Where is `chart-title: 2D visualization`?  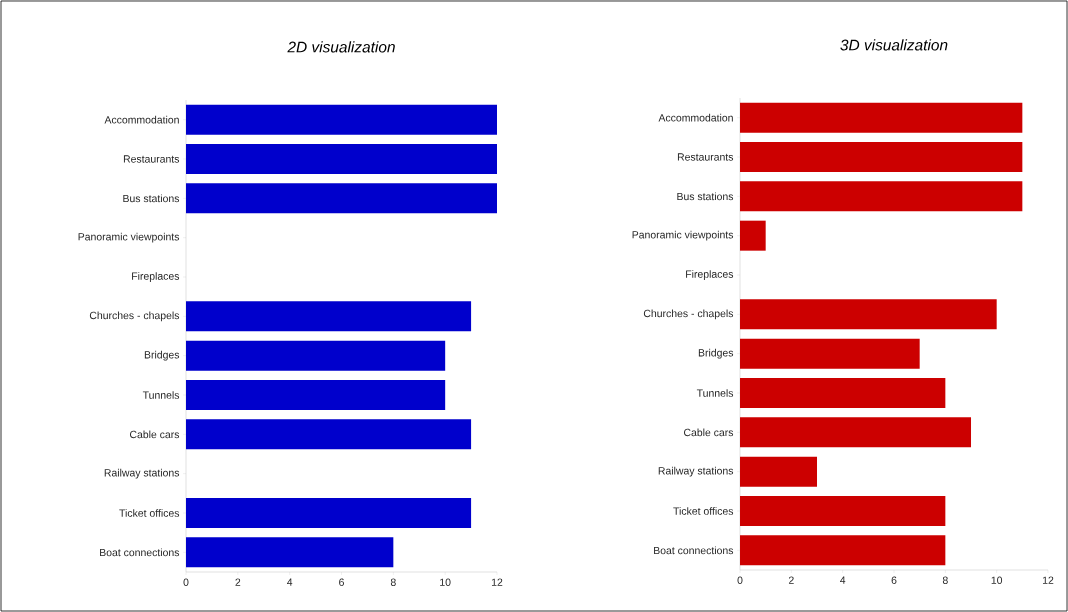
chart-title: 2D visualization is located at coordinates (341, 47).